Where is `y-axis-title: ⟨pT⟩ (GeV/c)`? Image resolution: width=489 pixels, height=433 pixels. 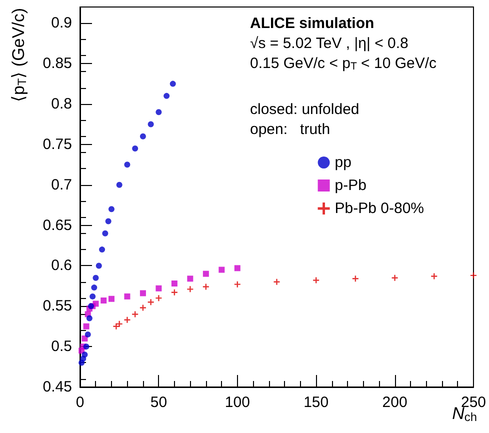 y-axis-title: ⟨pT⟩ (GeV/c) is located at coordinates (19, 55).